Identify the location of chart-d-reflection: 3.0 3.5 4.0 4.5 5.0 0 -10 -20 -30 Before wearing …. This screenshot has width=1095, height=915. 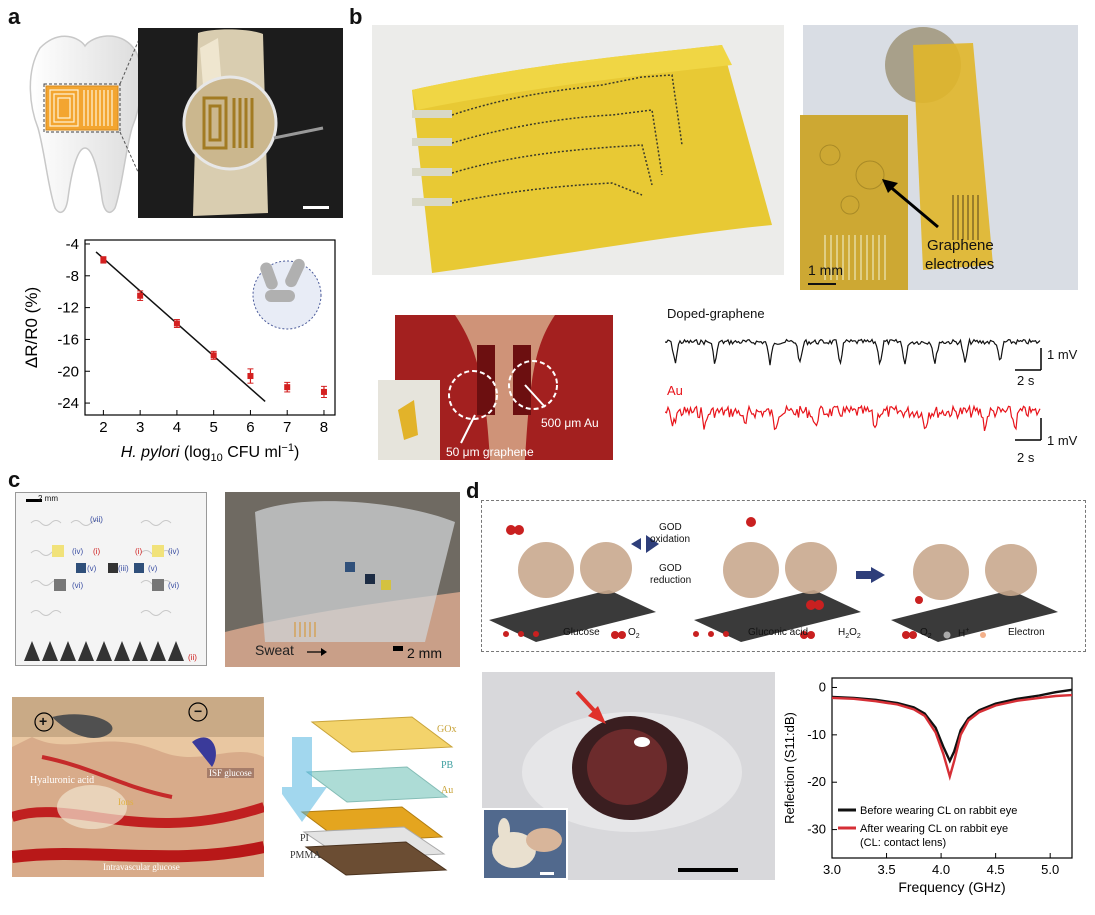
(927, 786).